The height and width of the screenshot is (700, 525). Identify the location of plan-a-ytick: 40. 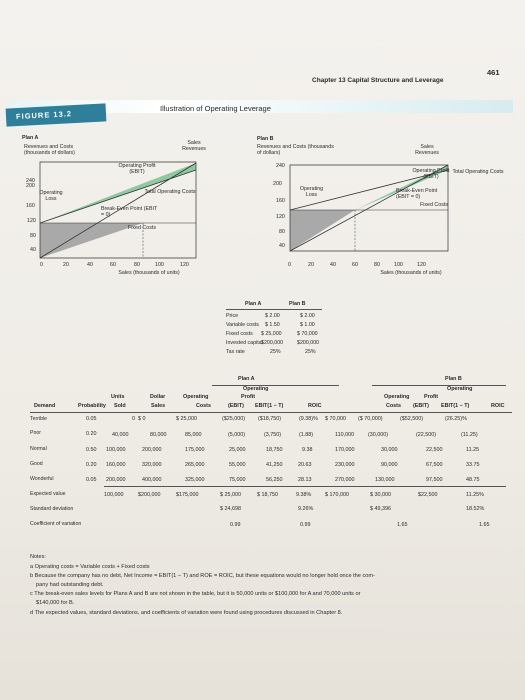
(33, 250).